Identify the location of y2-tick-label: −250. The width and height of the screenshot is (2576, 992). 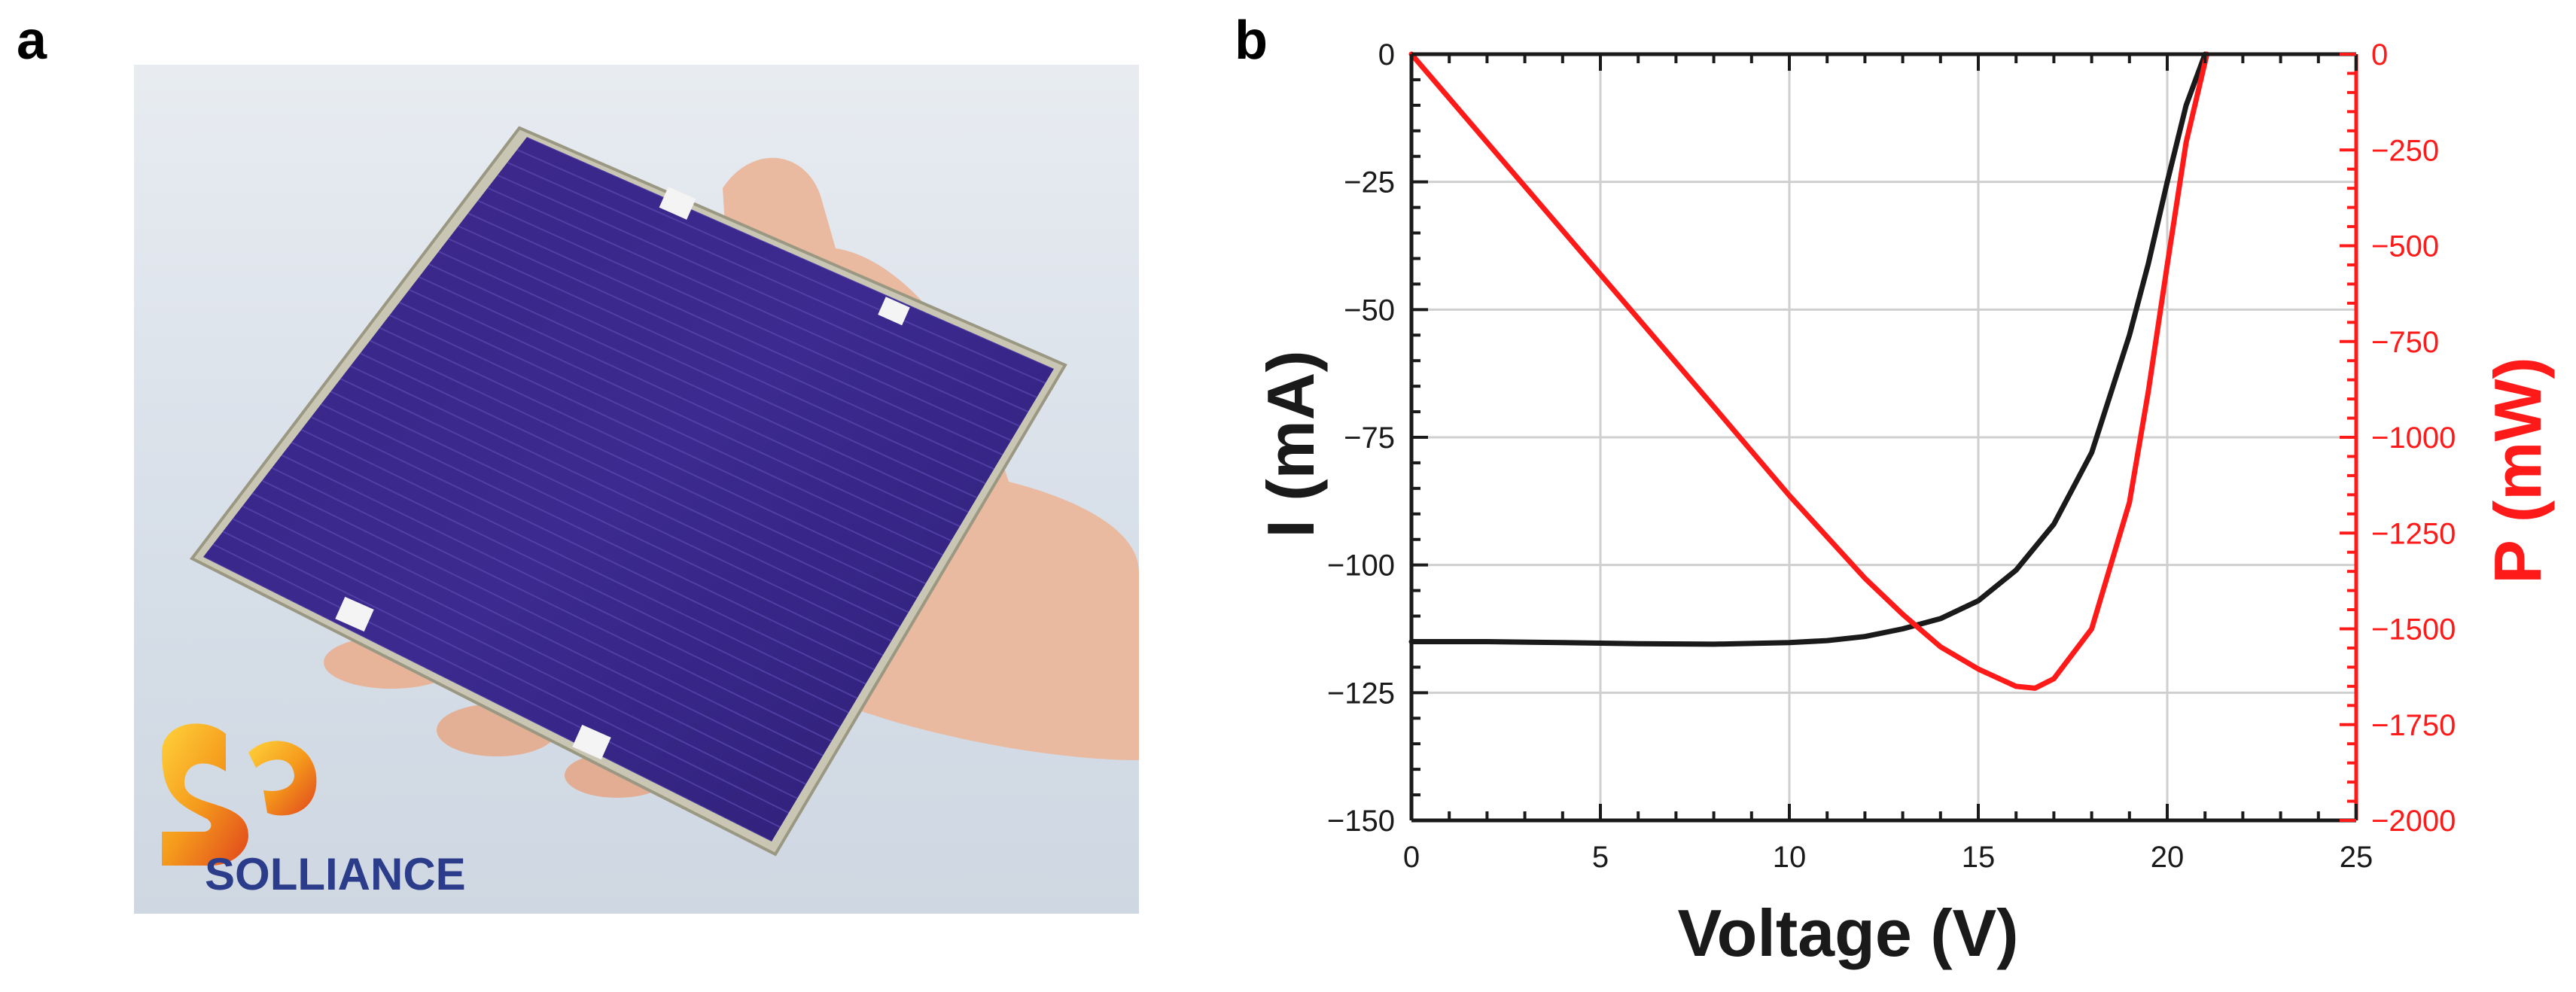
(2405, 151).